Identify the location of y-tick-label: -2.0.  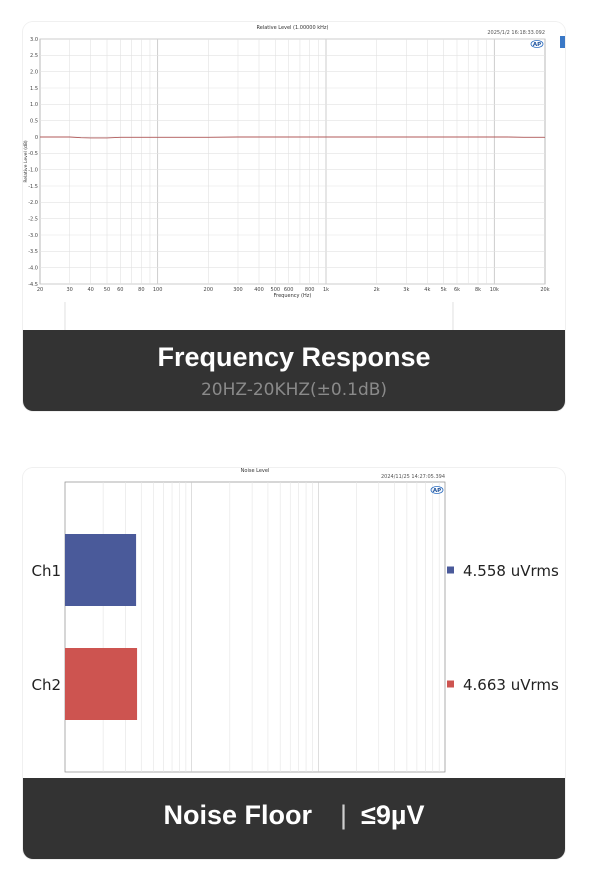
(33, 203).